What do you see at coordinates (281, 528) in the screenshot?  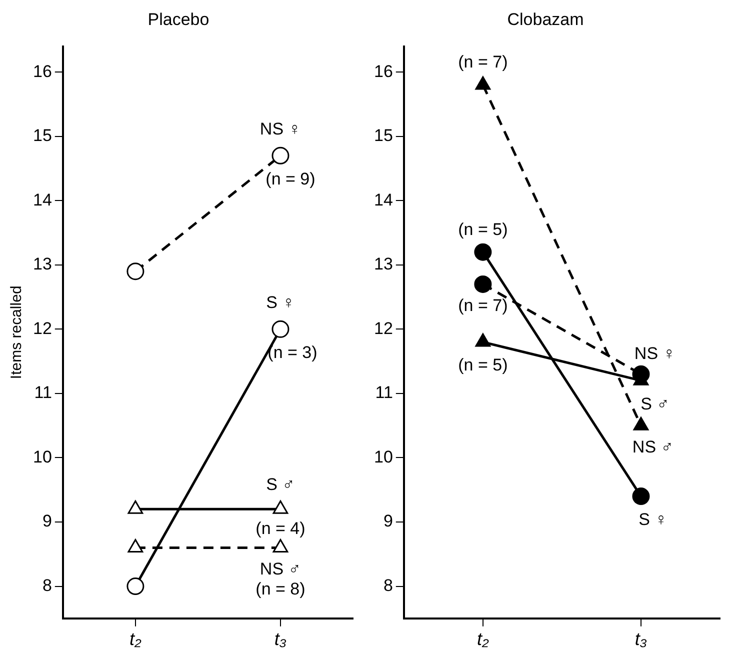 I see `annotation: (n = 4)` at bounding box center [281, 528].